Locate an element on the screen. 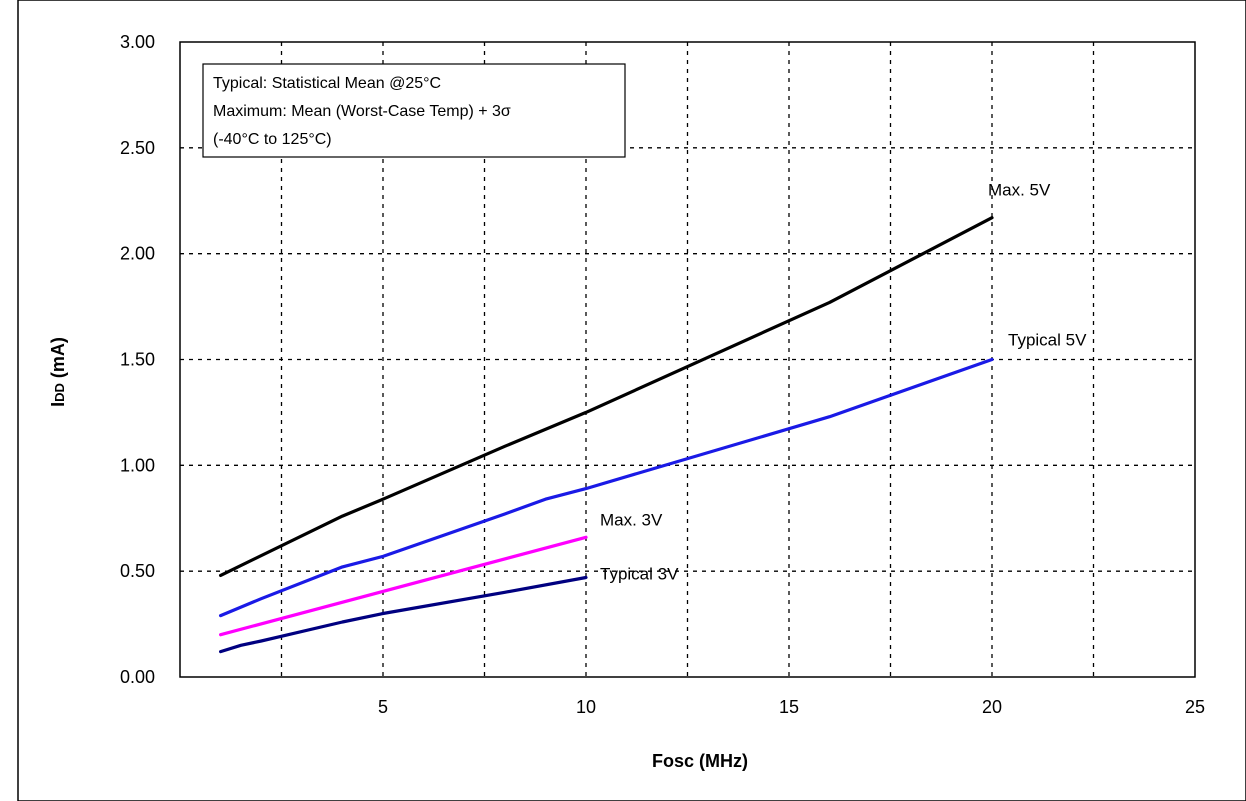 Image resolution: width=1246 pixels, height=801 pixels. y-axis-title-sub: DD is located at coordinates (59, 392).